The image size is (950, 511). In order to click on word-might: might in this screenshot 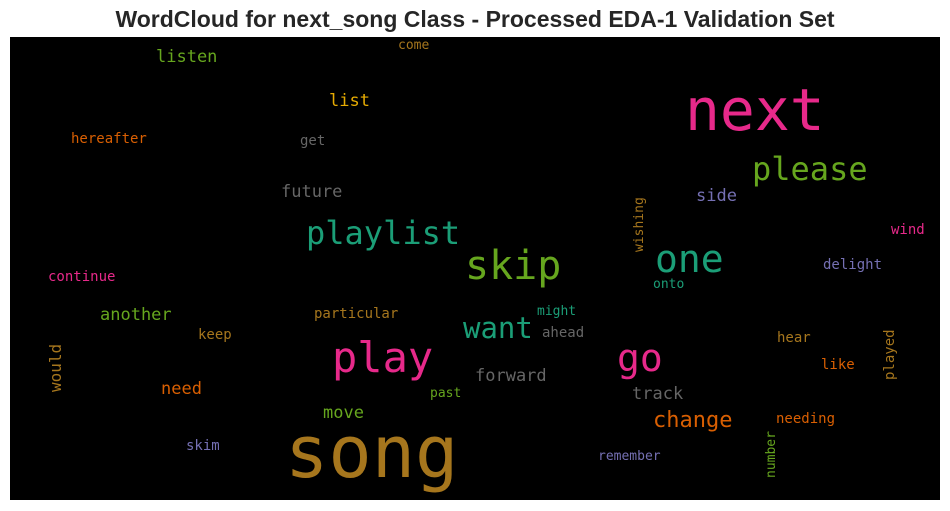, I will do `click(557, 311)`.